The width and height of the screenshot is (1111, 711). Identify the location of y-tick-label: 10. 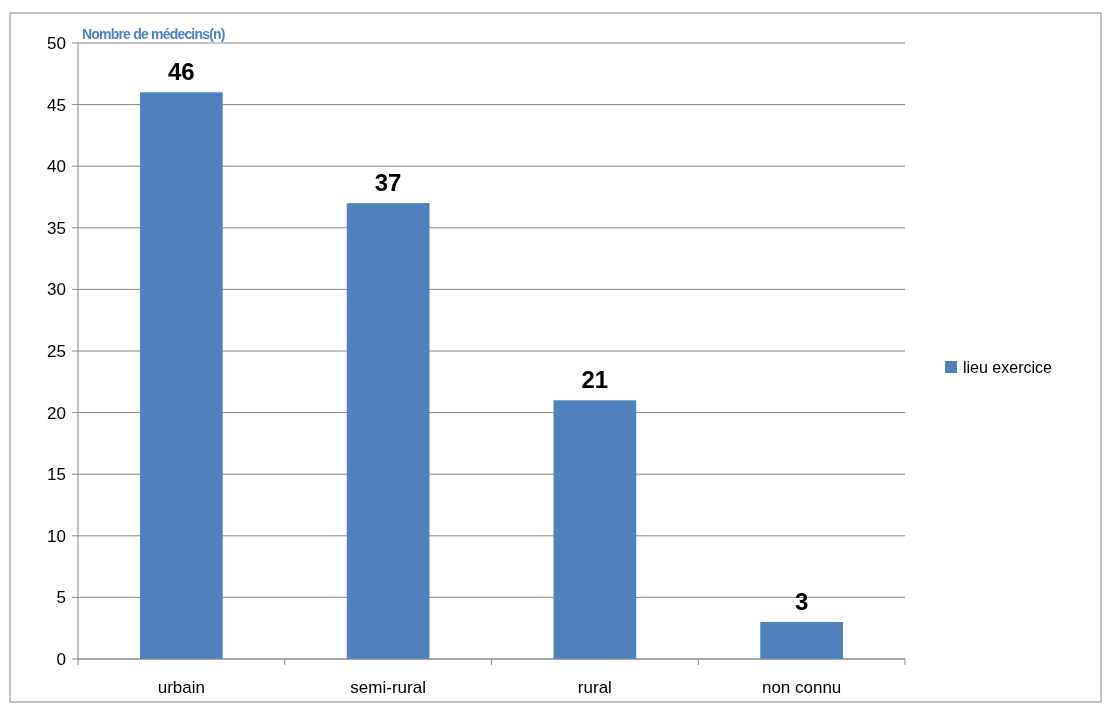
(56, 536).